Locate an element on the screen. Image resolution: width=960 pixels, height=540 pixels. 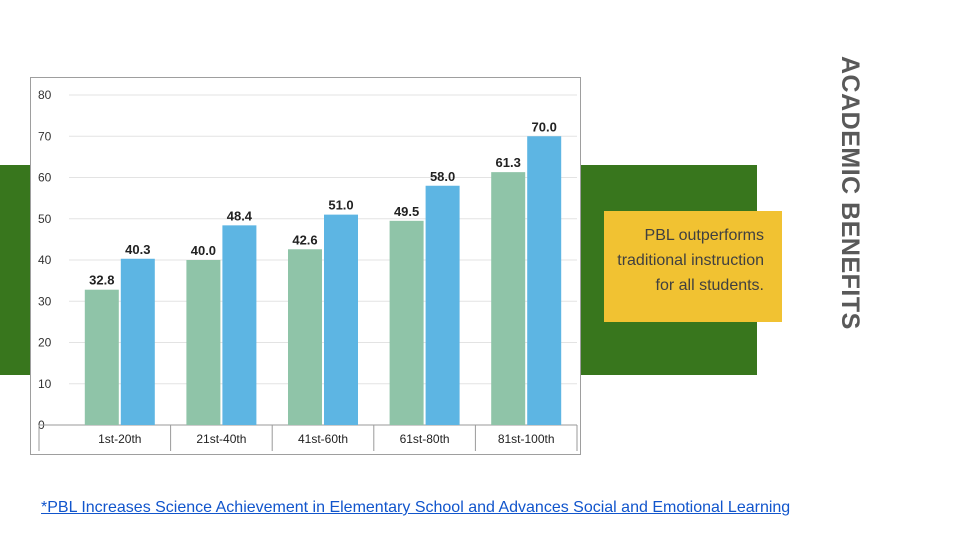
data-label: 40.3 is located at coordinates (137, 249).